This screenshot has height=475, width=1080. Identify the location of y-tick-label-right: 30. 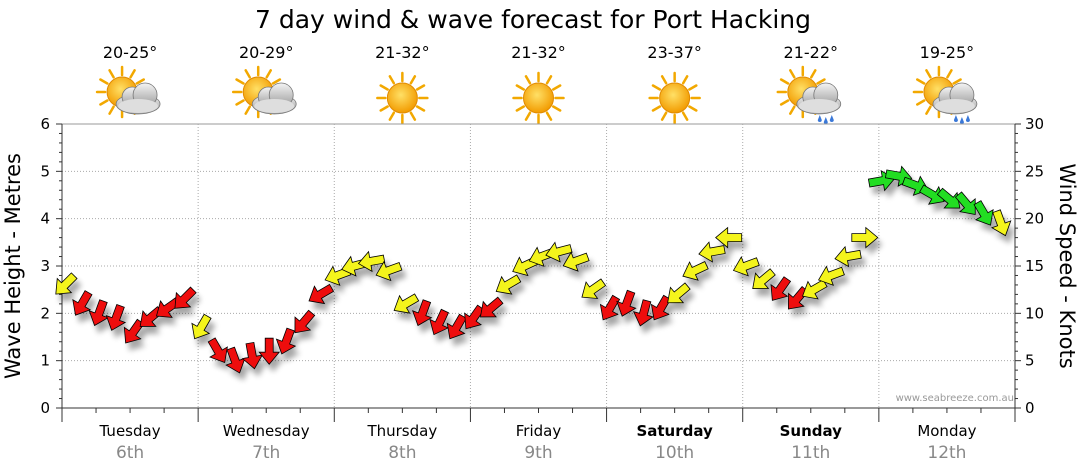
(1034, 124).